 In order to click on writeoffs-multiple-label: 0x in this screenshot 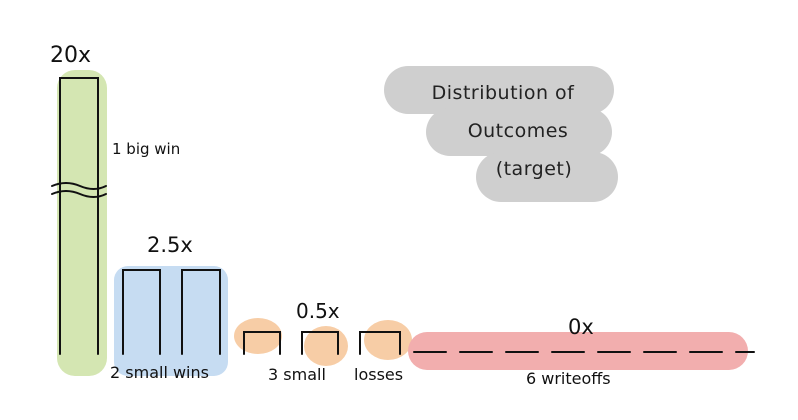, I will do `click(581, 327)`.